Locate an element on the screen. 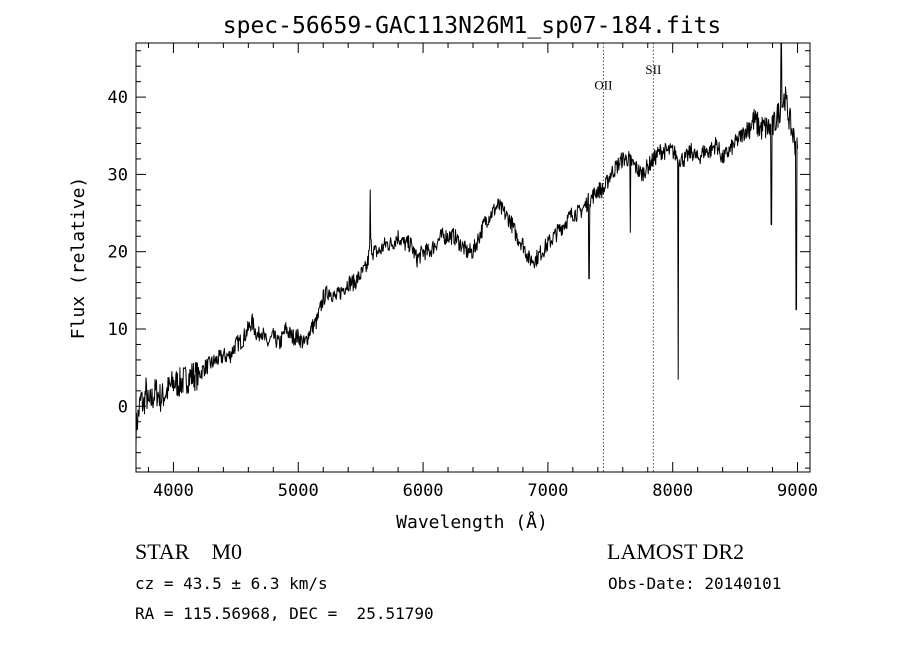 This screenshot has height=649, width=900. y-tick-label: 10 is located at coordinates (118, 330).